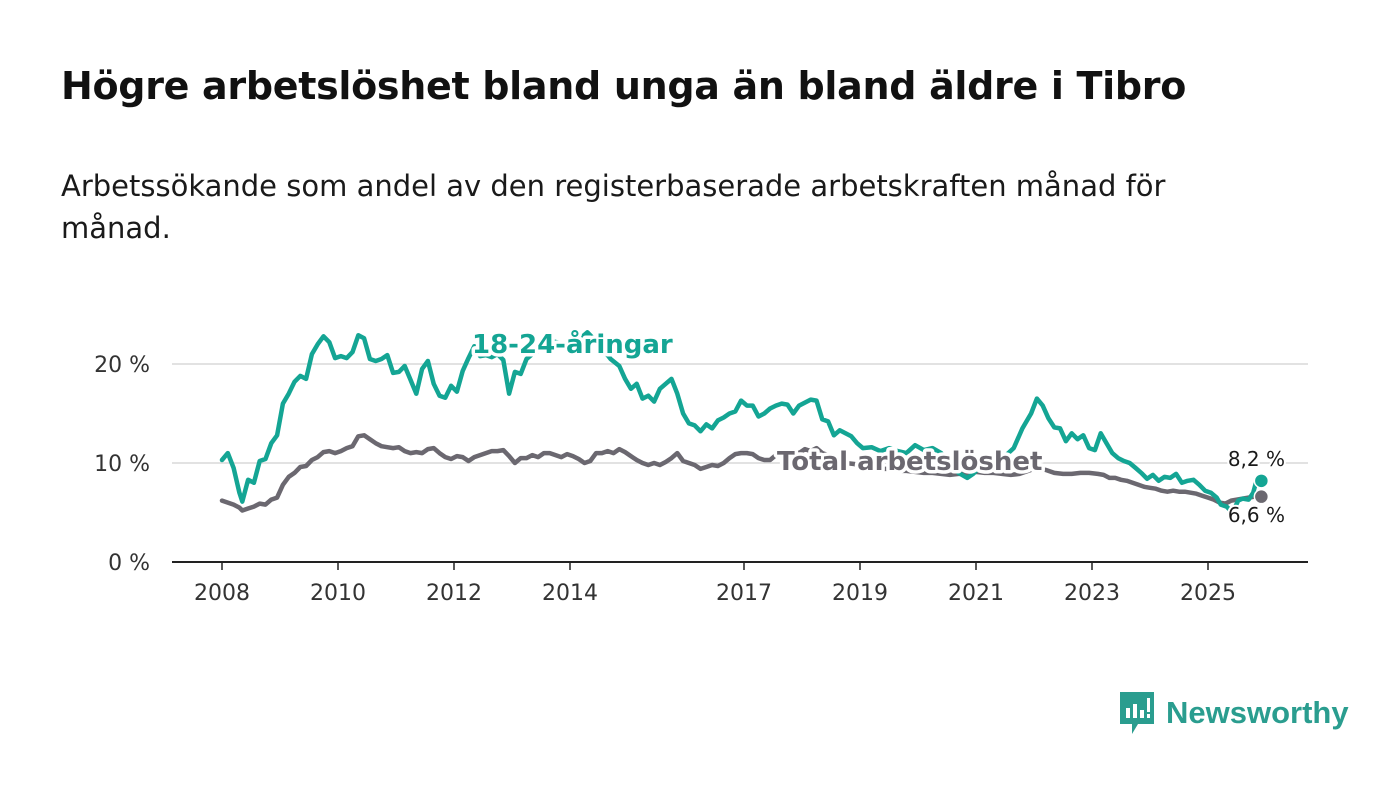  What do you see at coordinates (1261, 496) in the screenshot?
I see `end-marker-total` at bounding box center [1261, 496].